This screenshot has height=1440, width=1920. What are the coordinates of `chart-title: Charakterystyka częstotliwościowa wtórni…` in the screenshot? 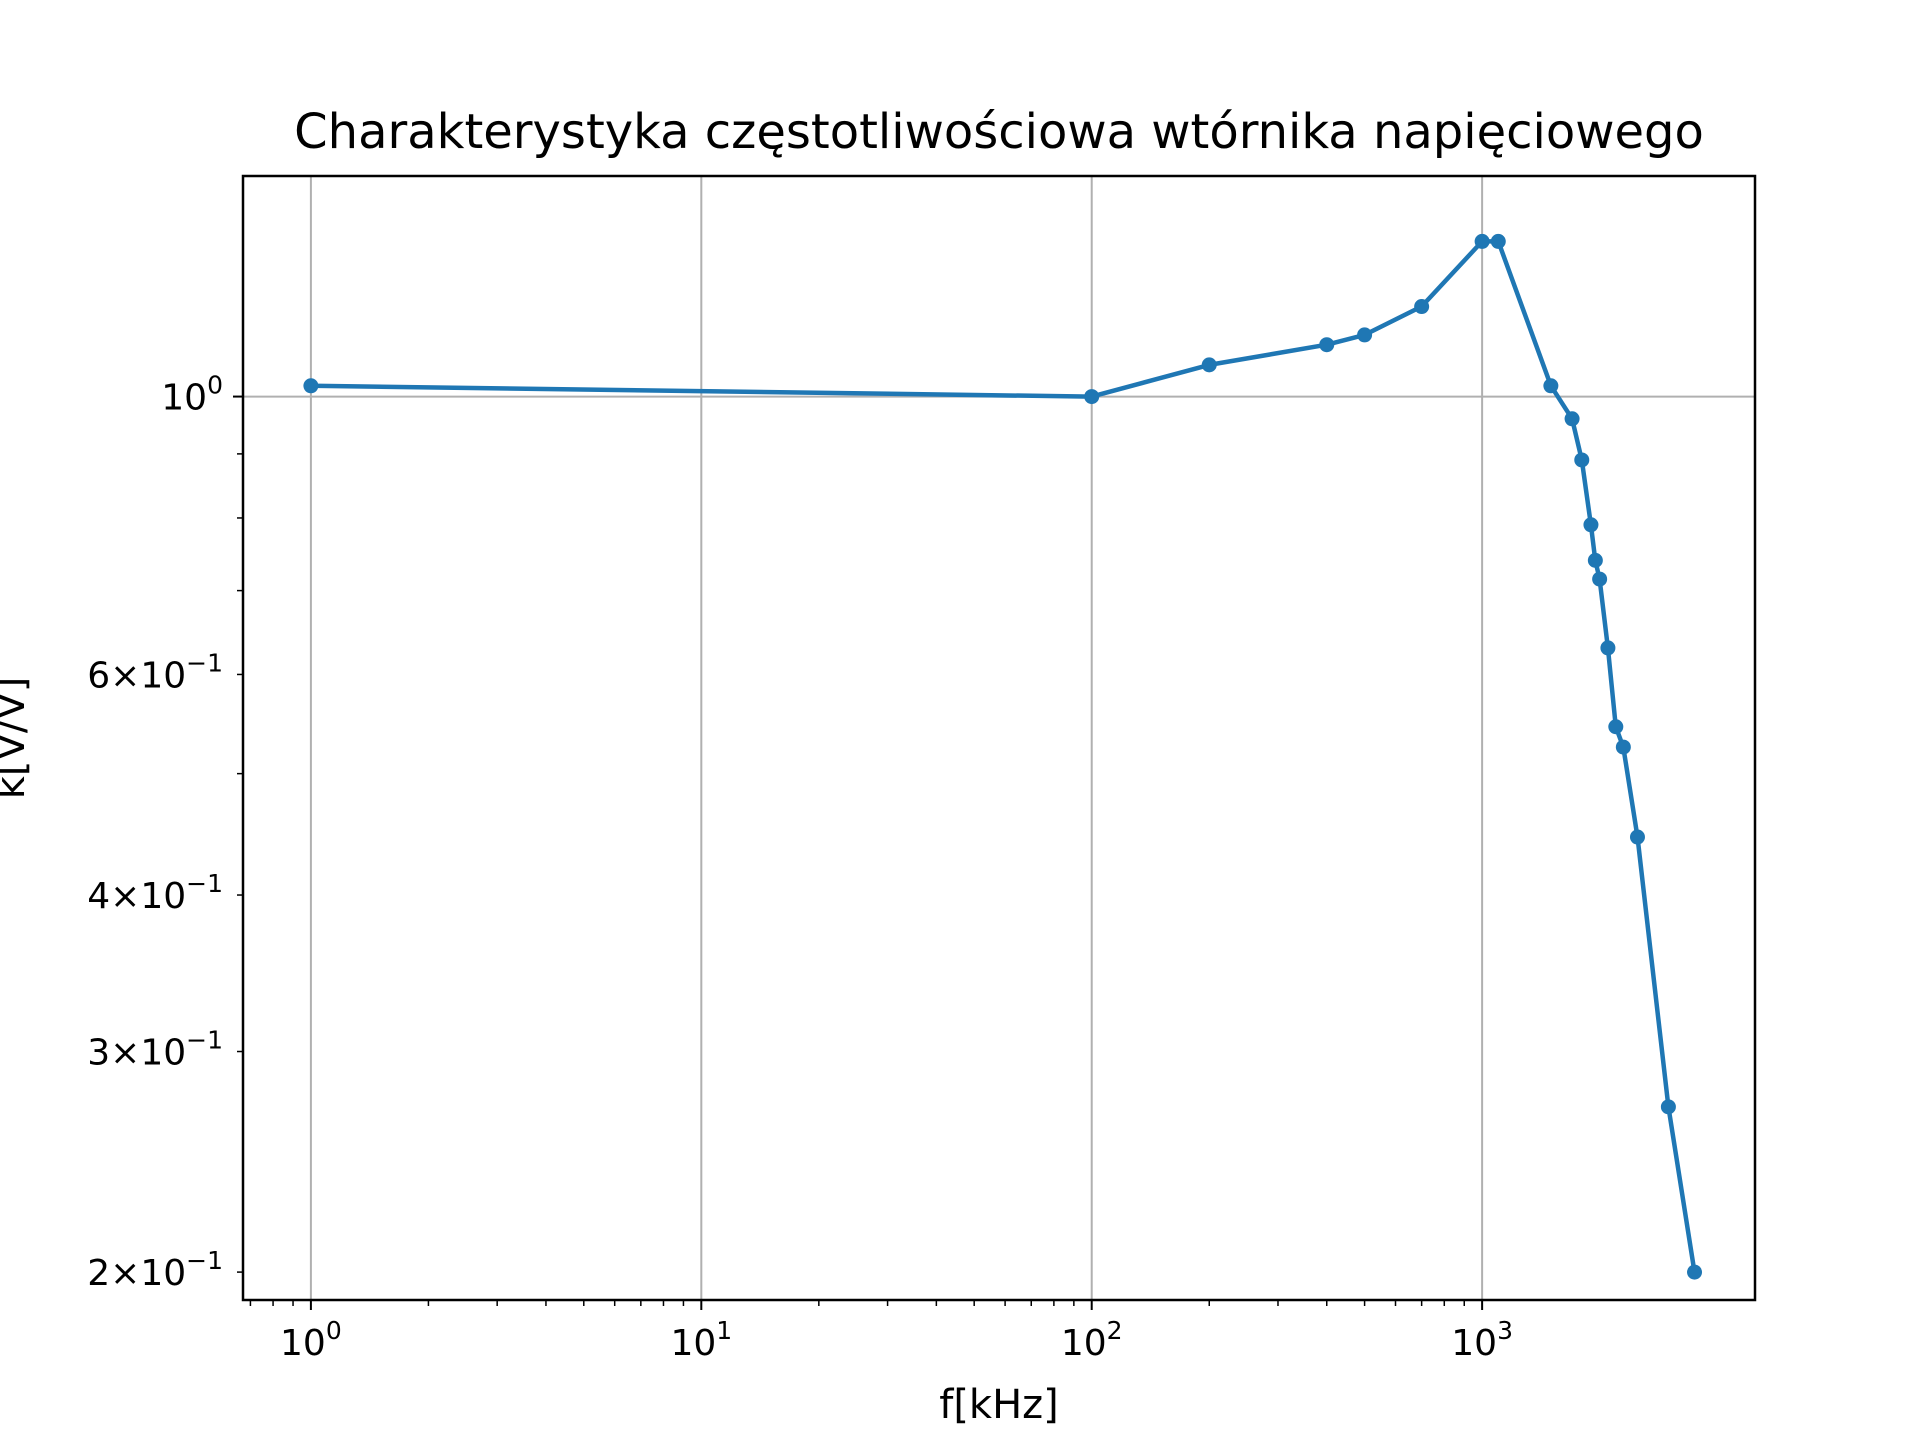 It's located at (999, 132).